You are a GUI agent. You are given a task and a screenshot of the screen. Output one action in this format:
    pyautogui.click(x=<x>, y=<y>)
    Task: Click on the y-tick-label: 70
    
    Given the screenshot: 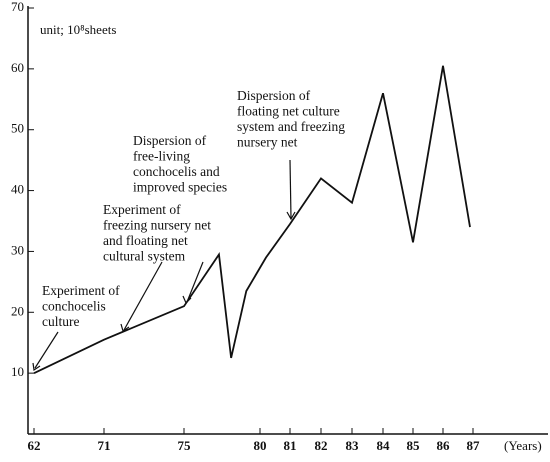 What is the action you would take?
    pyautogui.click(x=17, y=7)
    